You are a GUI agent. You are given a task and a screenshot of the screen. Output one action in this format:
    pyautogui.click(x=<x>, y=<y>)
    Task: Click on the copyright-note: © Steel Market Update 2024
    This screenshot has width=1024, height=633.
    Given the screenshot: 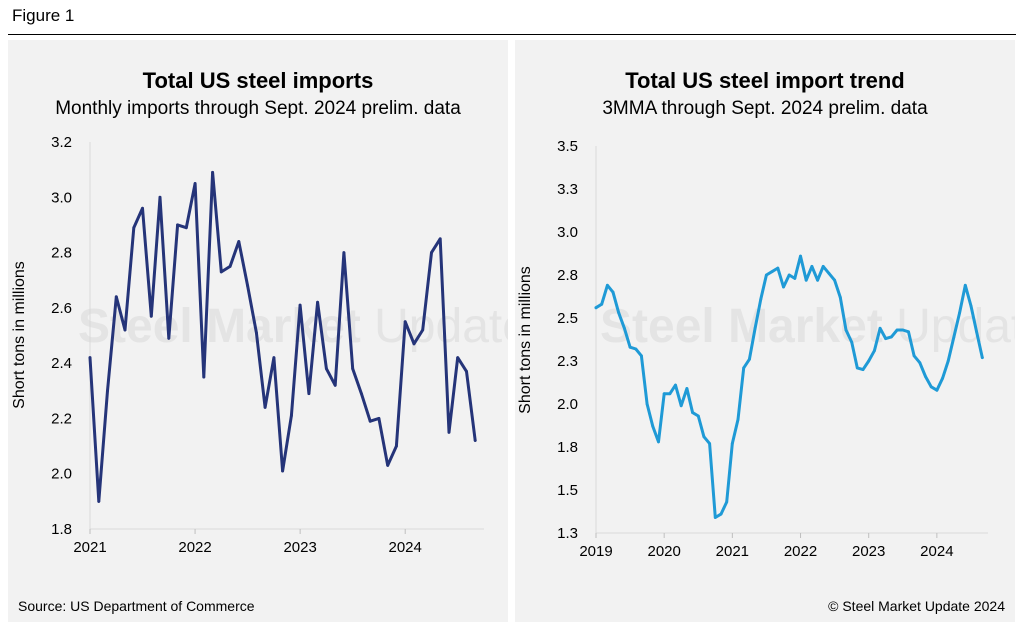 What is the action you would take?
    pyautogui.click(x=916, y=606)
    